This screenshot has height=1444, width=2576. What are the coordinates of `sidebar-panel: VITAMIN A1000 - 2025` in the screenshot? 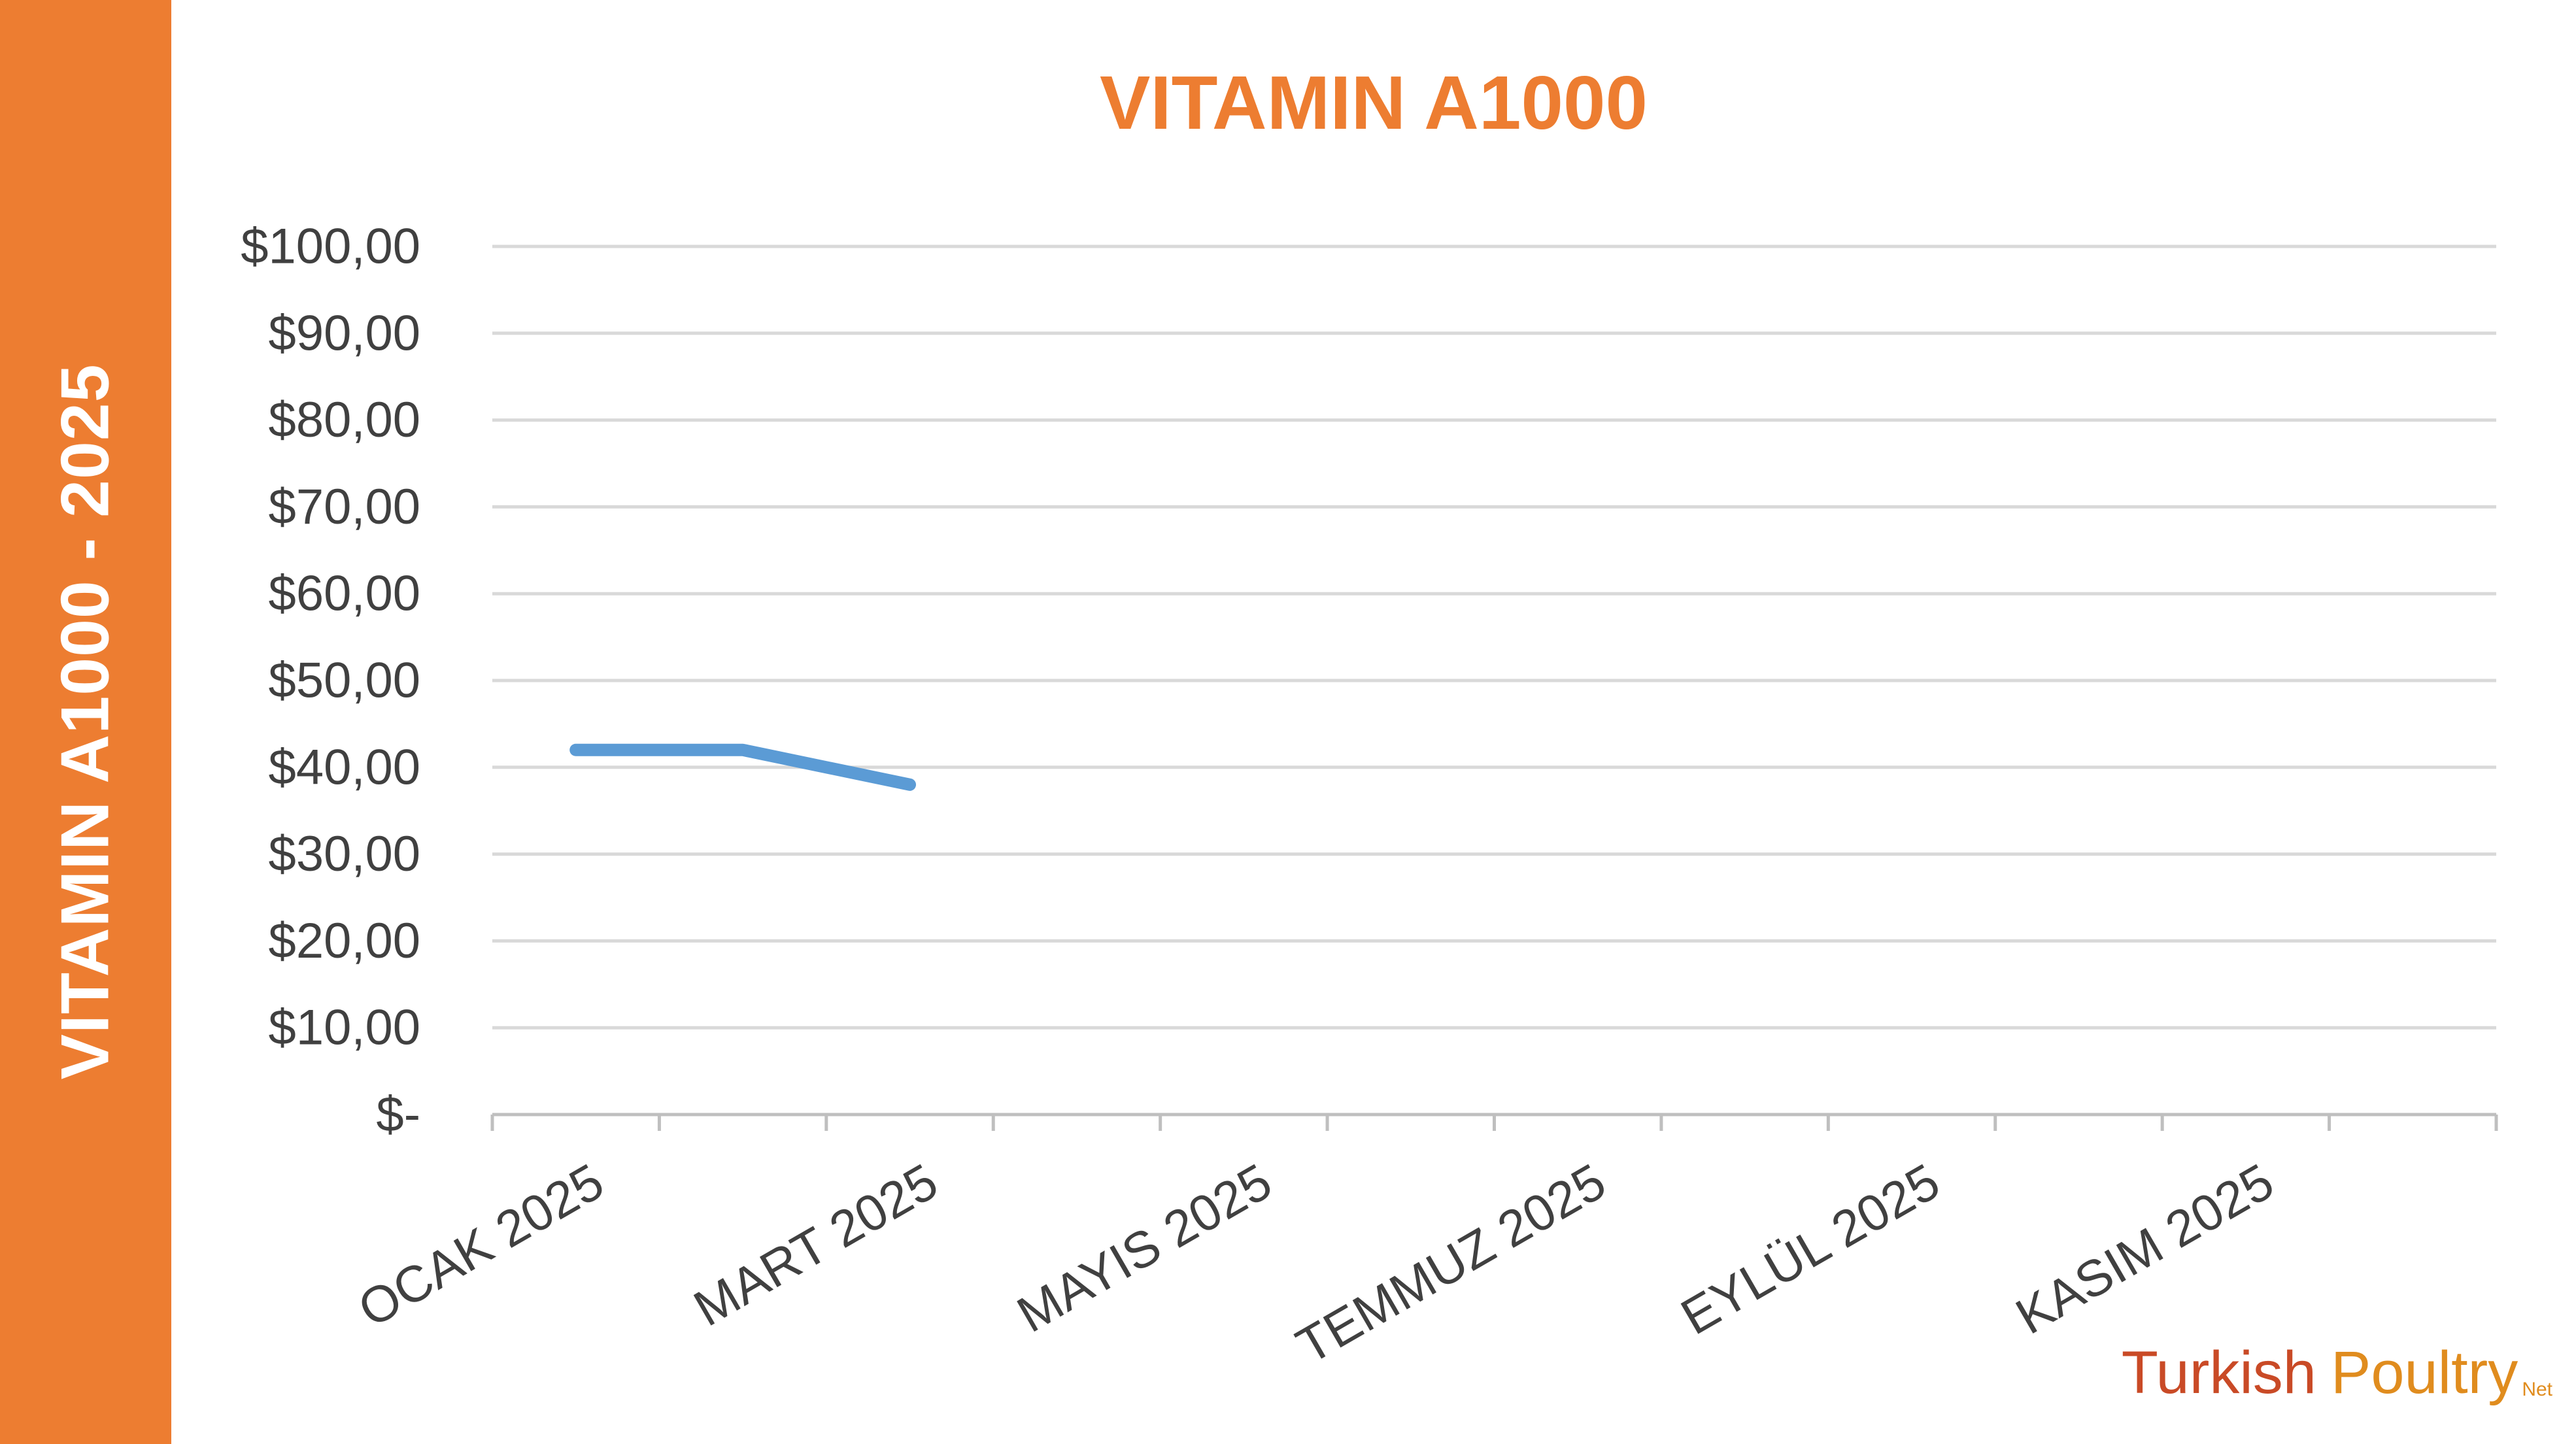 It's located at (85, 722).